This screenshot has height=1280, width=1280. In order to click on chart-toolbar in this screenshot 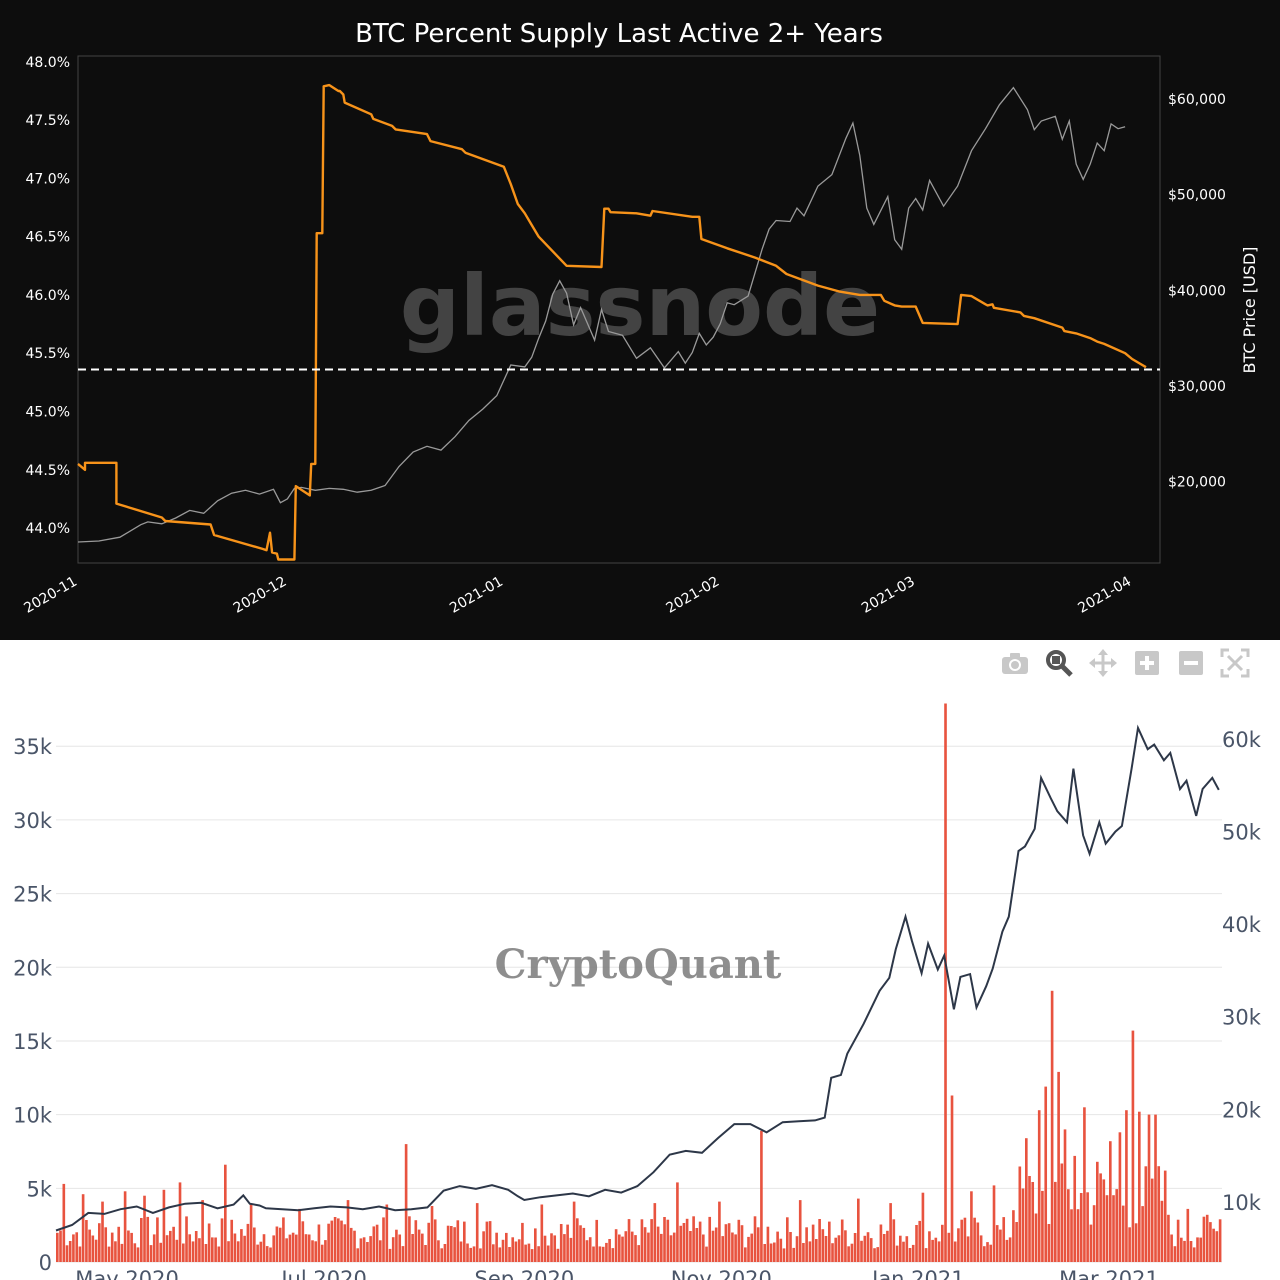, I will do `click(1125, 663)`.